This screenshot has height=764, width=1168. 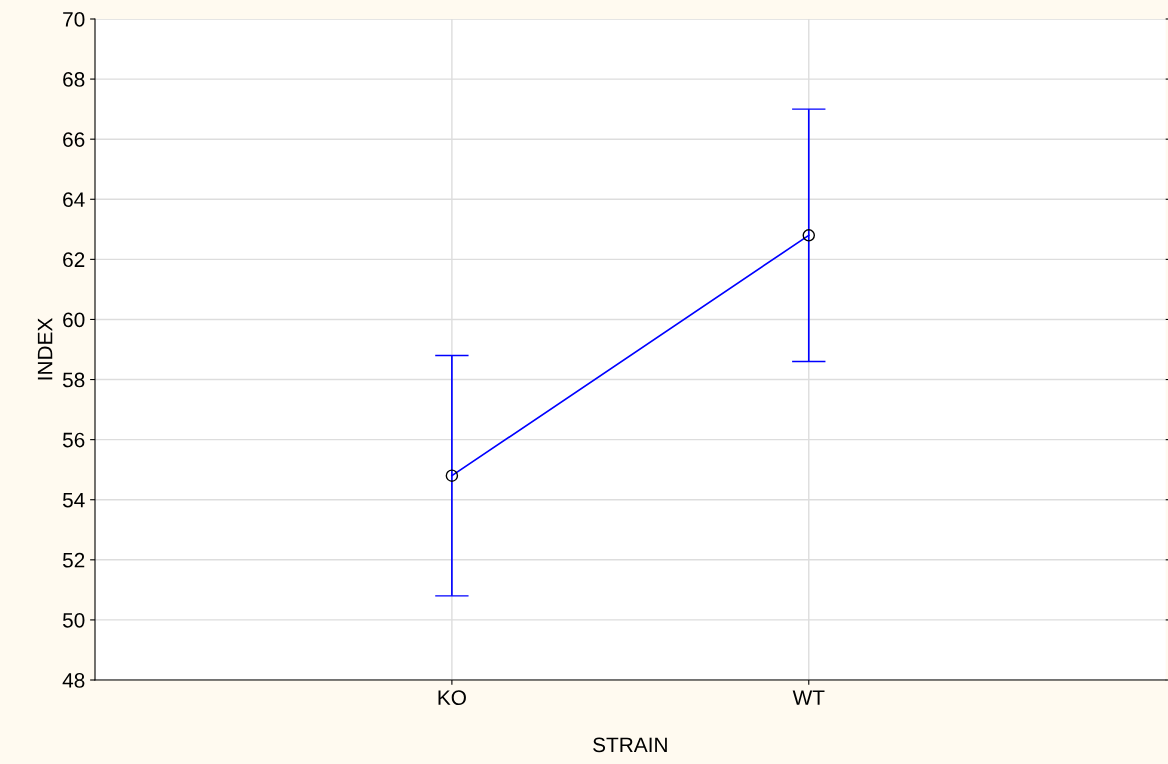 I want to click on y-tick-label: 48, so click(x=73, y=680).